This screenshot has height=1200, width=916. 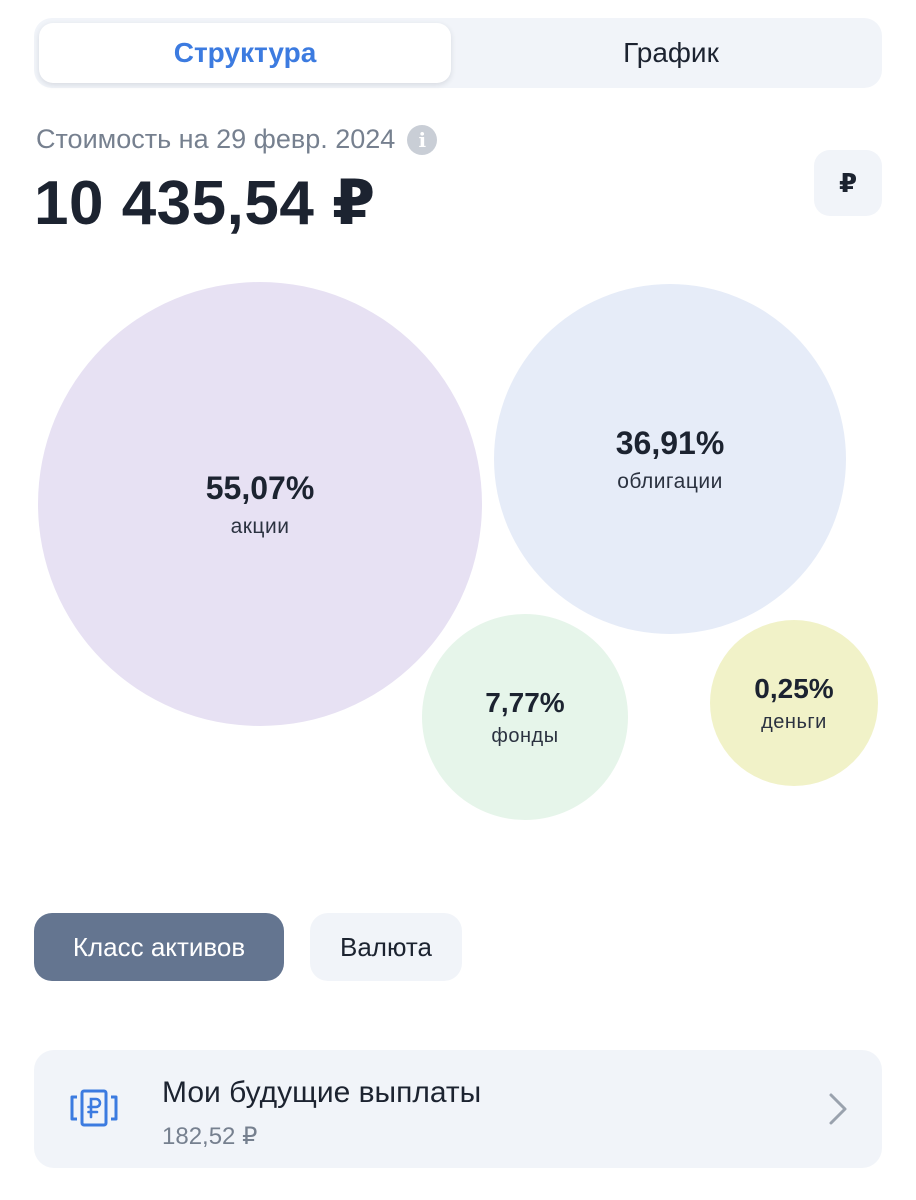 I want to click on bubble-label: фонды, so click(x=525, y=735).